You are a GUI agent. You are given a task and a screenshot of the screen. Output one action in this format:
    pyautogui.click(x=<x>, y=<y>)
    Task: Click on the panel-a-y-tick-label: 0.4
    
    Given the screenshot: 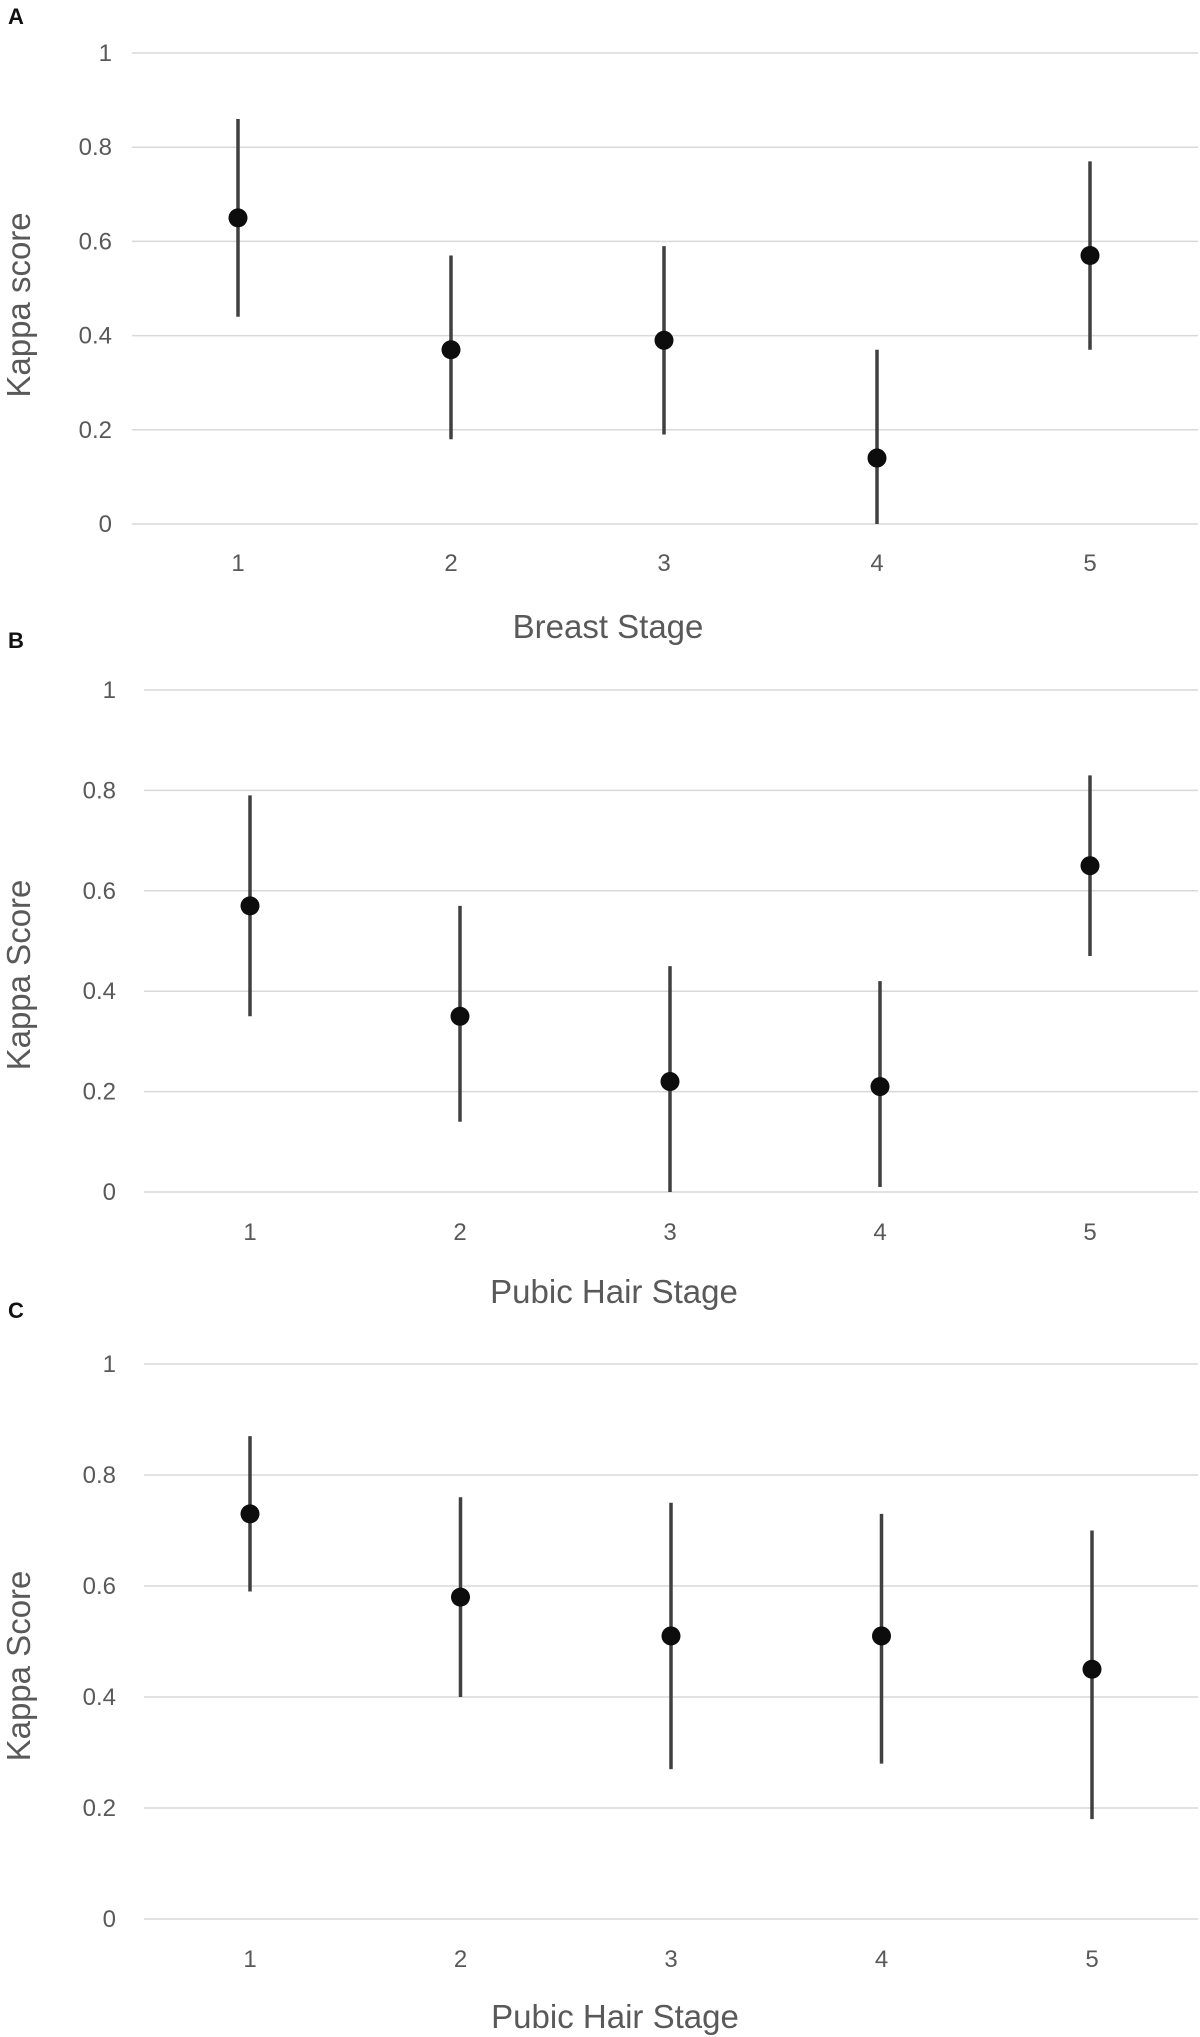 What is the action you would take?
    pyautogui.click(x=95, y=336)
    